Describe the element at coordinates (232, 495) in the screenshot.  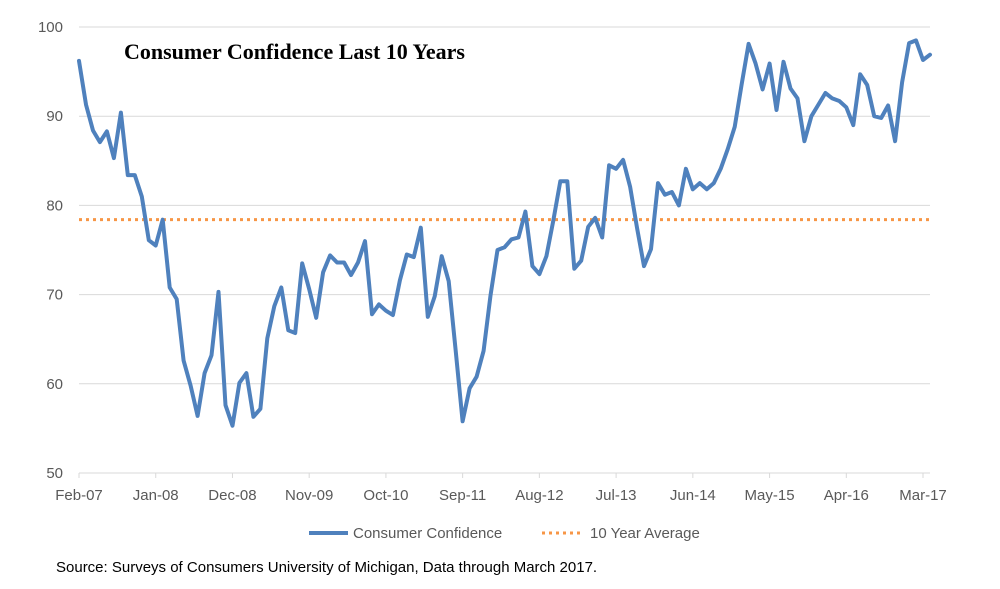
I see `x-tick-label: Dec-08` at that location.